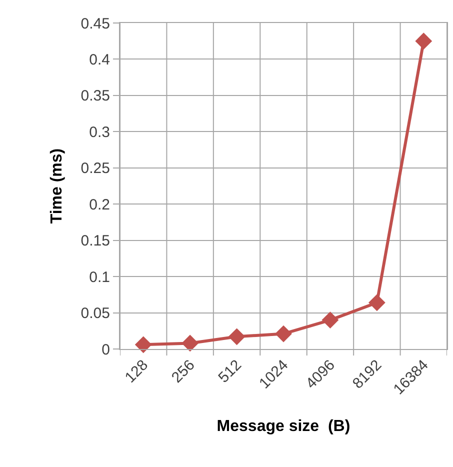  I want to click on y-tick-label: 0.35, so click(95, 96).